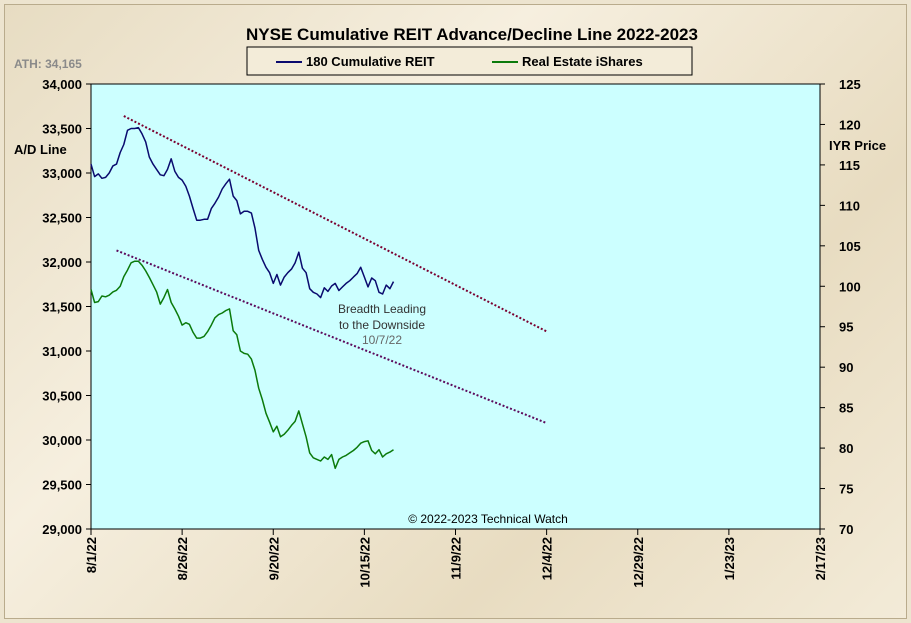  Describe the element at coordinates (820, 558) in the screenshot. I see `x-tick-label: 2/17/23` at that location.